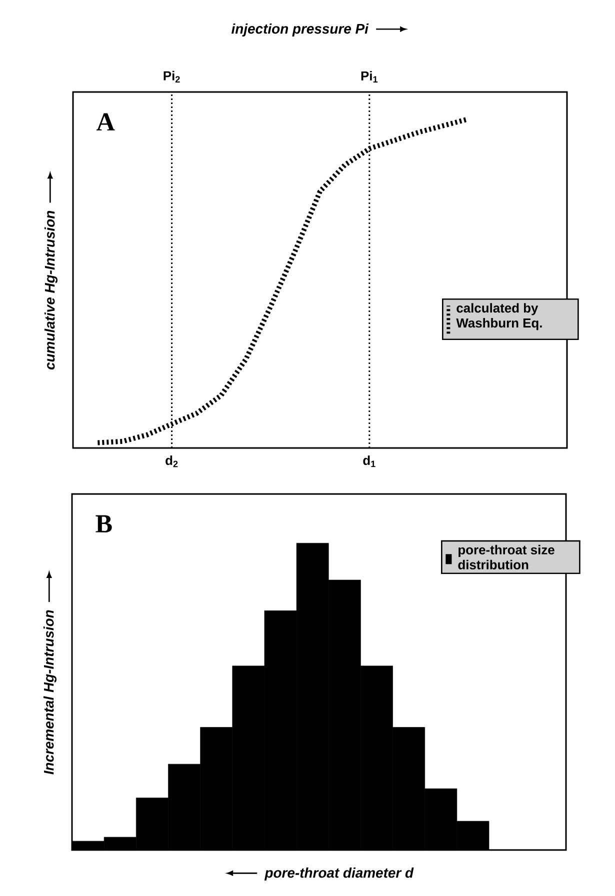 The image size is (615, 896). I want to click on legend-label: calculated by Washburn Eq., so click(499, 316).